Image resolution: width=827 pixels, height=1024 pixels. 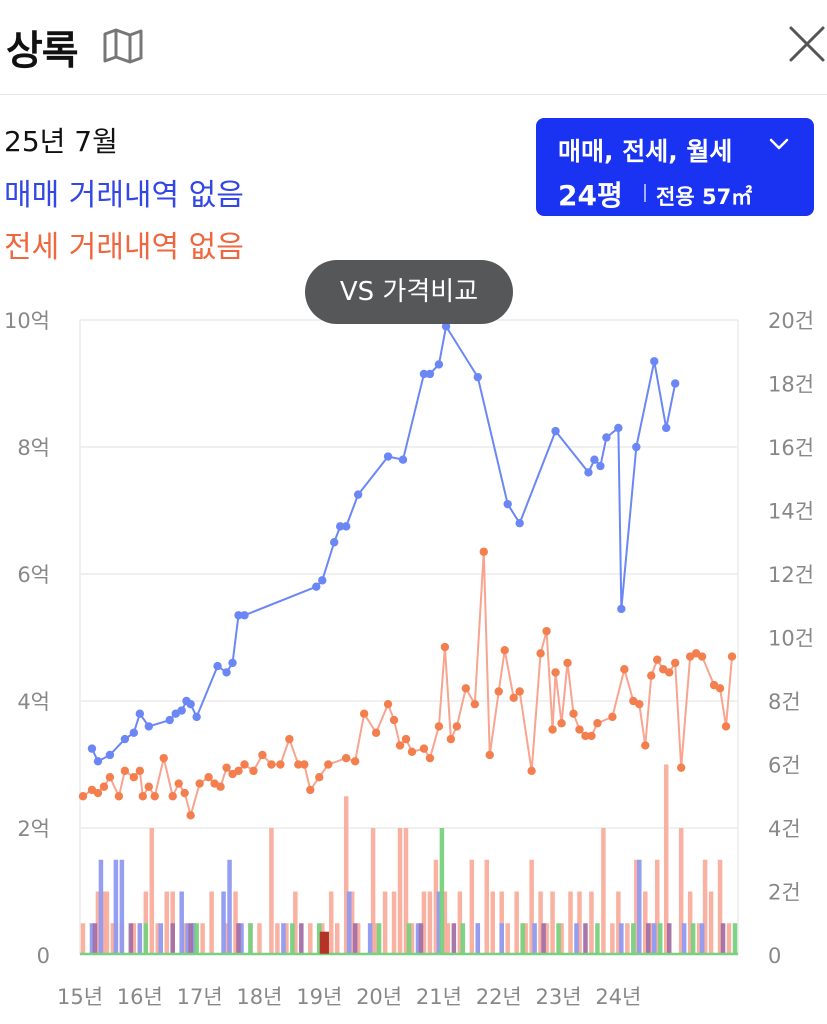 I want to click on chevron-down-icon, so click(x=779, y=144).